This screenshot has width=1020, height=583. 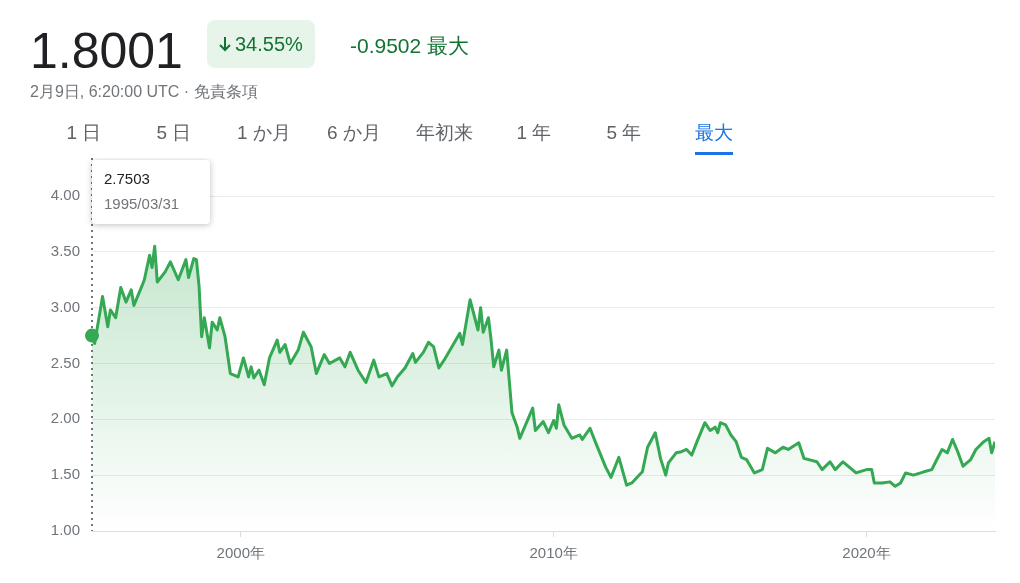 I want to click on text: 2.7503, so click(x=127, y=179).